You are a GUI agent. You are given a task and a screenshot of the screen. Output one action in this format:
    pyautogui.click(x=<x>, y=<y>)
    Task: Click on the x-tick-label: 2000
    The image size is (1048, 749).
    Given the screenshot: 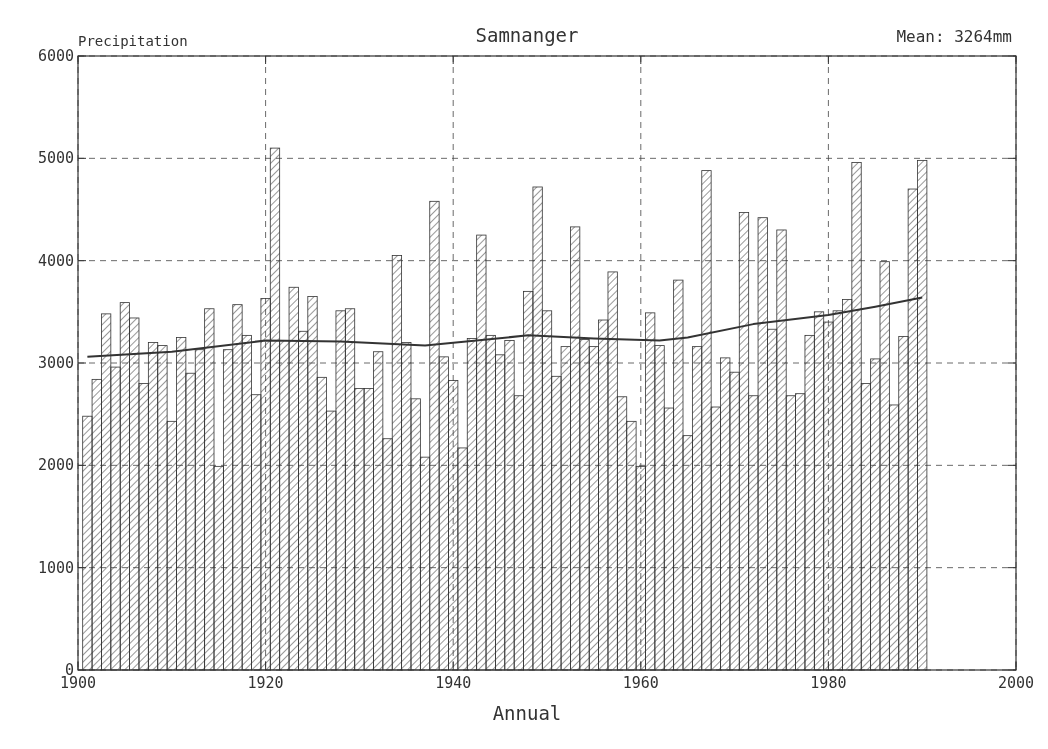 What is the action you would take?
    pyautogui.click(x=1016, y=683)
    